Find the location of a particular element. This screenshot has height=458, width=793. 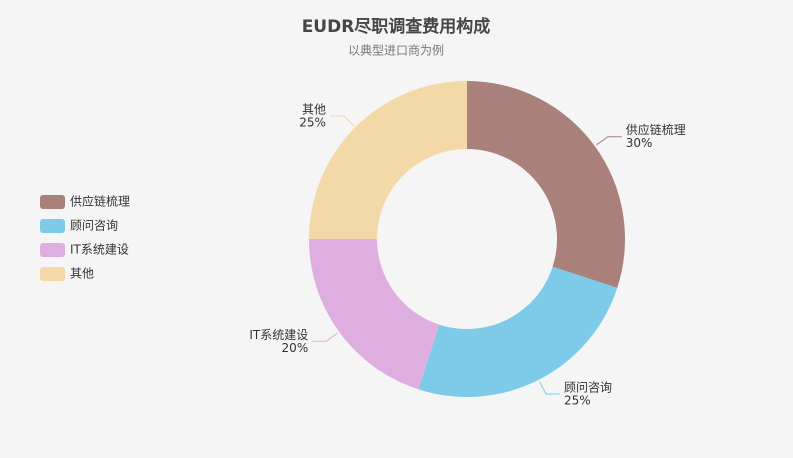

slice-label: 其他 is located at coordinates (314, 109).